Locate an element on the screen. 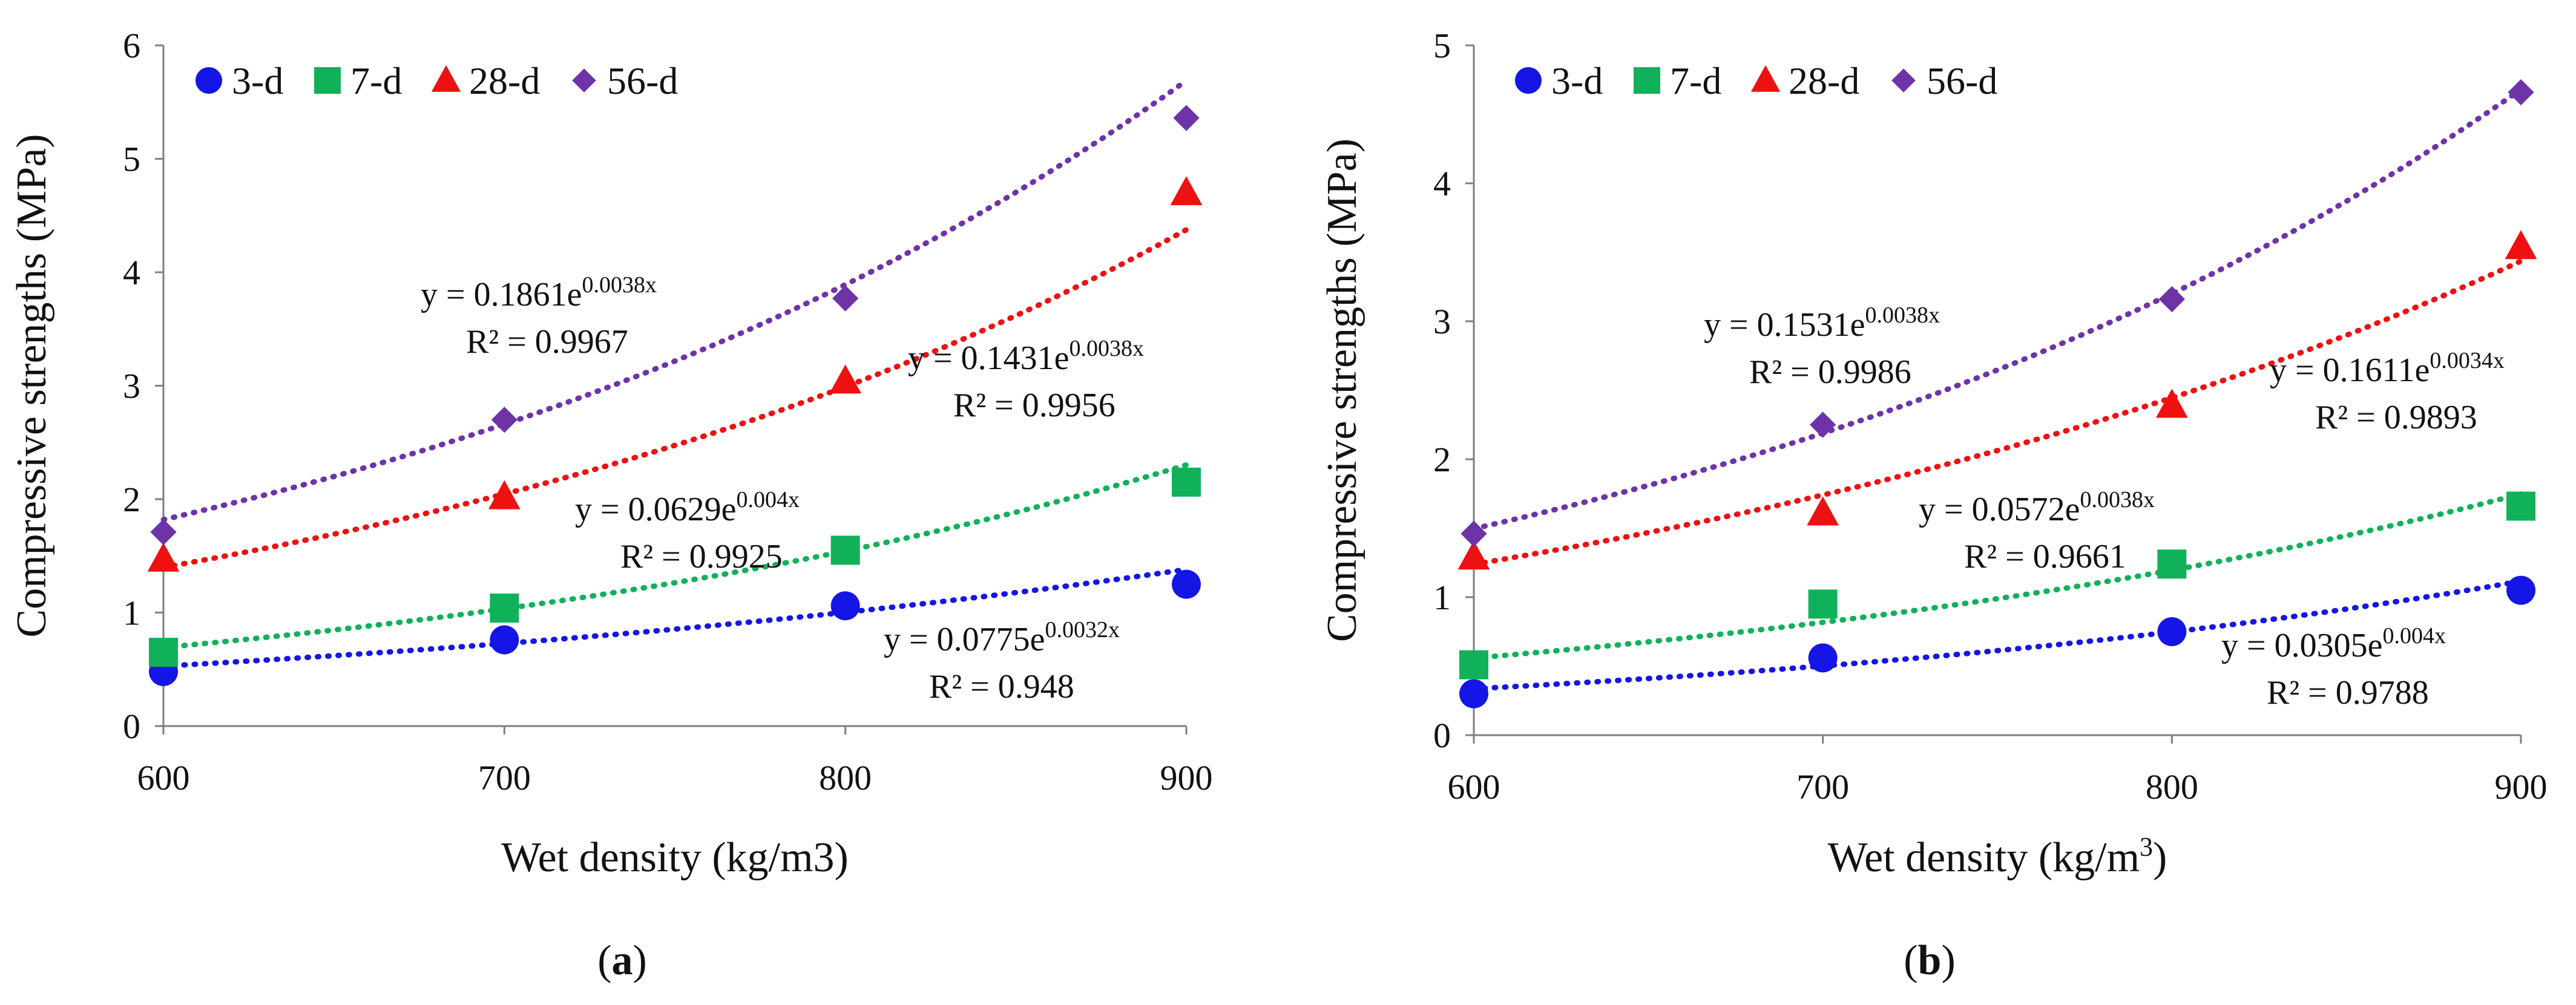 The height and width of the screenshot is (1005, 2576). r-squared-3-d: R² = 0.948 is located at coordinates (1001, 687).